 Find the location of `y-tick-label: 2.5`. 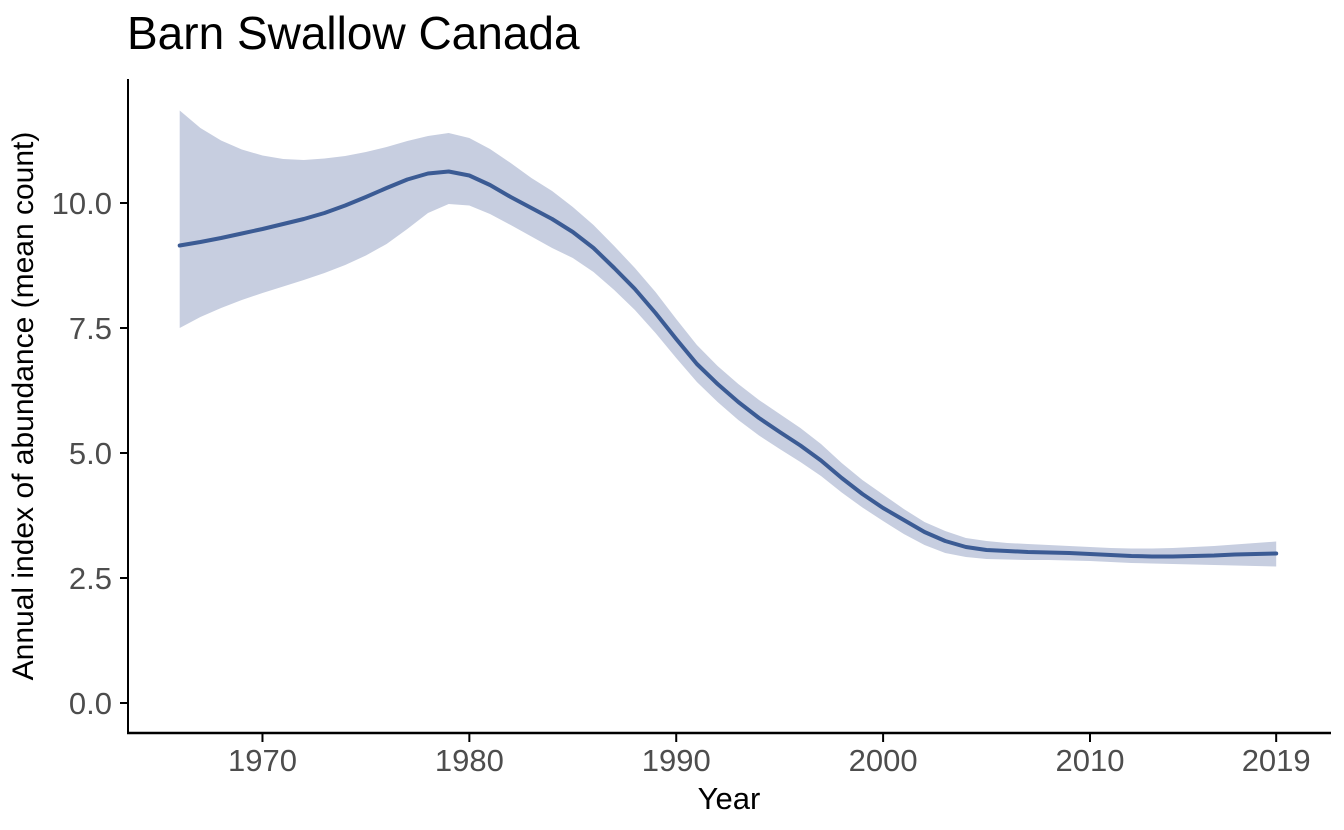

y-tick-label: 2.5 is located at coordinates (90, 578).